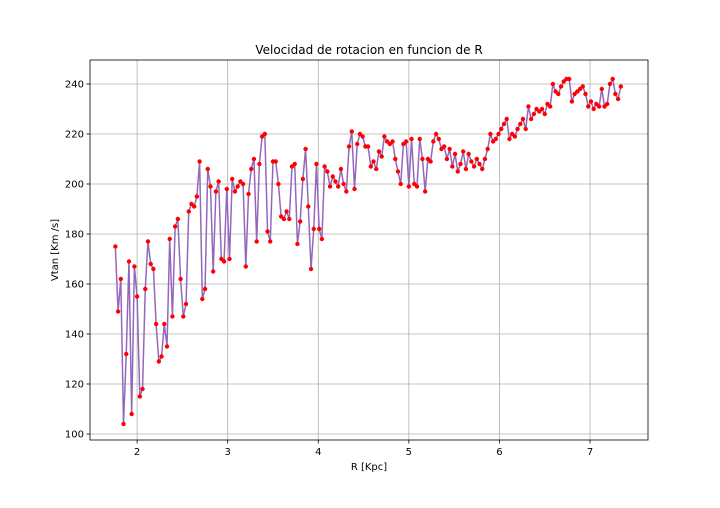 The height and width of the screenshot is (508, 720). What do you see at coordinates (74, 85) in the screenshot?
I see `y-tick-label: 240` at bounding box center [74, 85].